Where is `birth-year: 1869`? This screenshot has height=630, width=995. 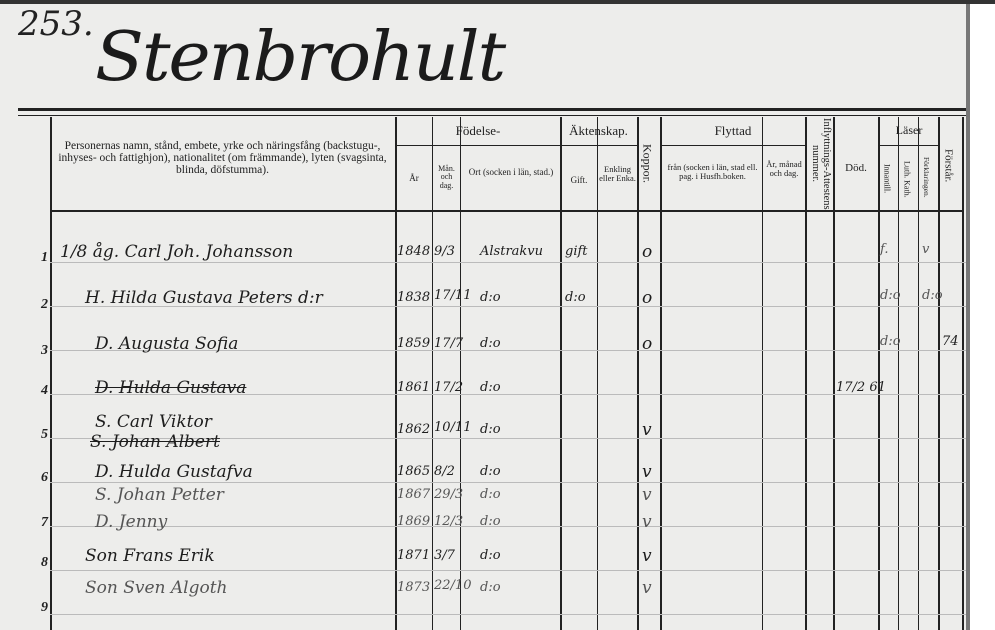
birth-year: 1869 is located at coordinates (414, 521).